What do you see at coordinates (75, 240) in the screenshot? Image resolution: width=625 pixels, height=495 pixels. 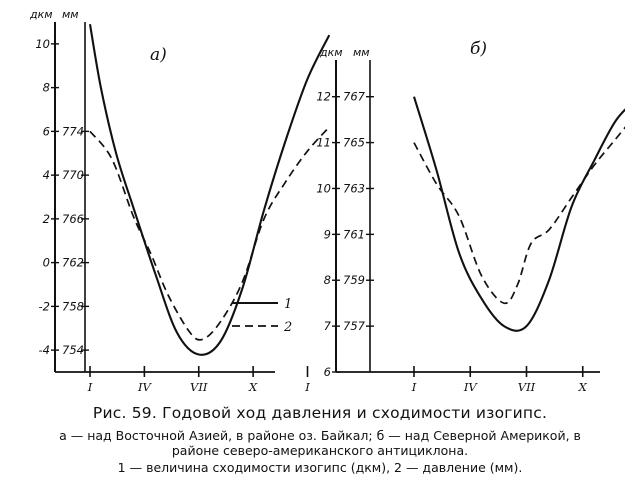 I see `panel-a-right-ticks: 774 770 766 762 758 754` at bounding box center [75, 240].